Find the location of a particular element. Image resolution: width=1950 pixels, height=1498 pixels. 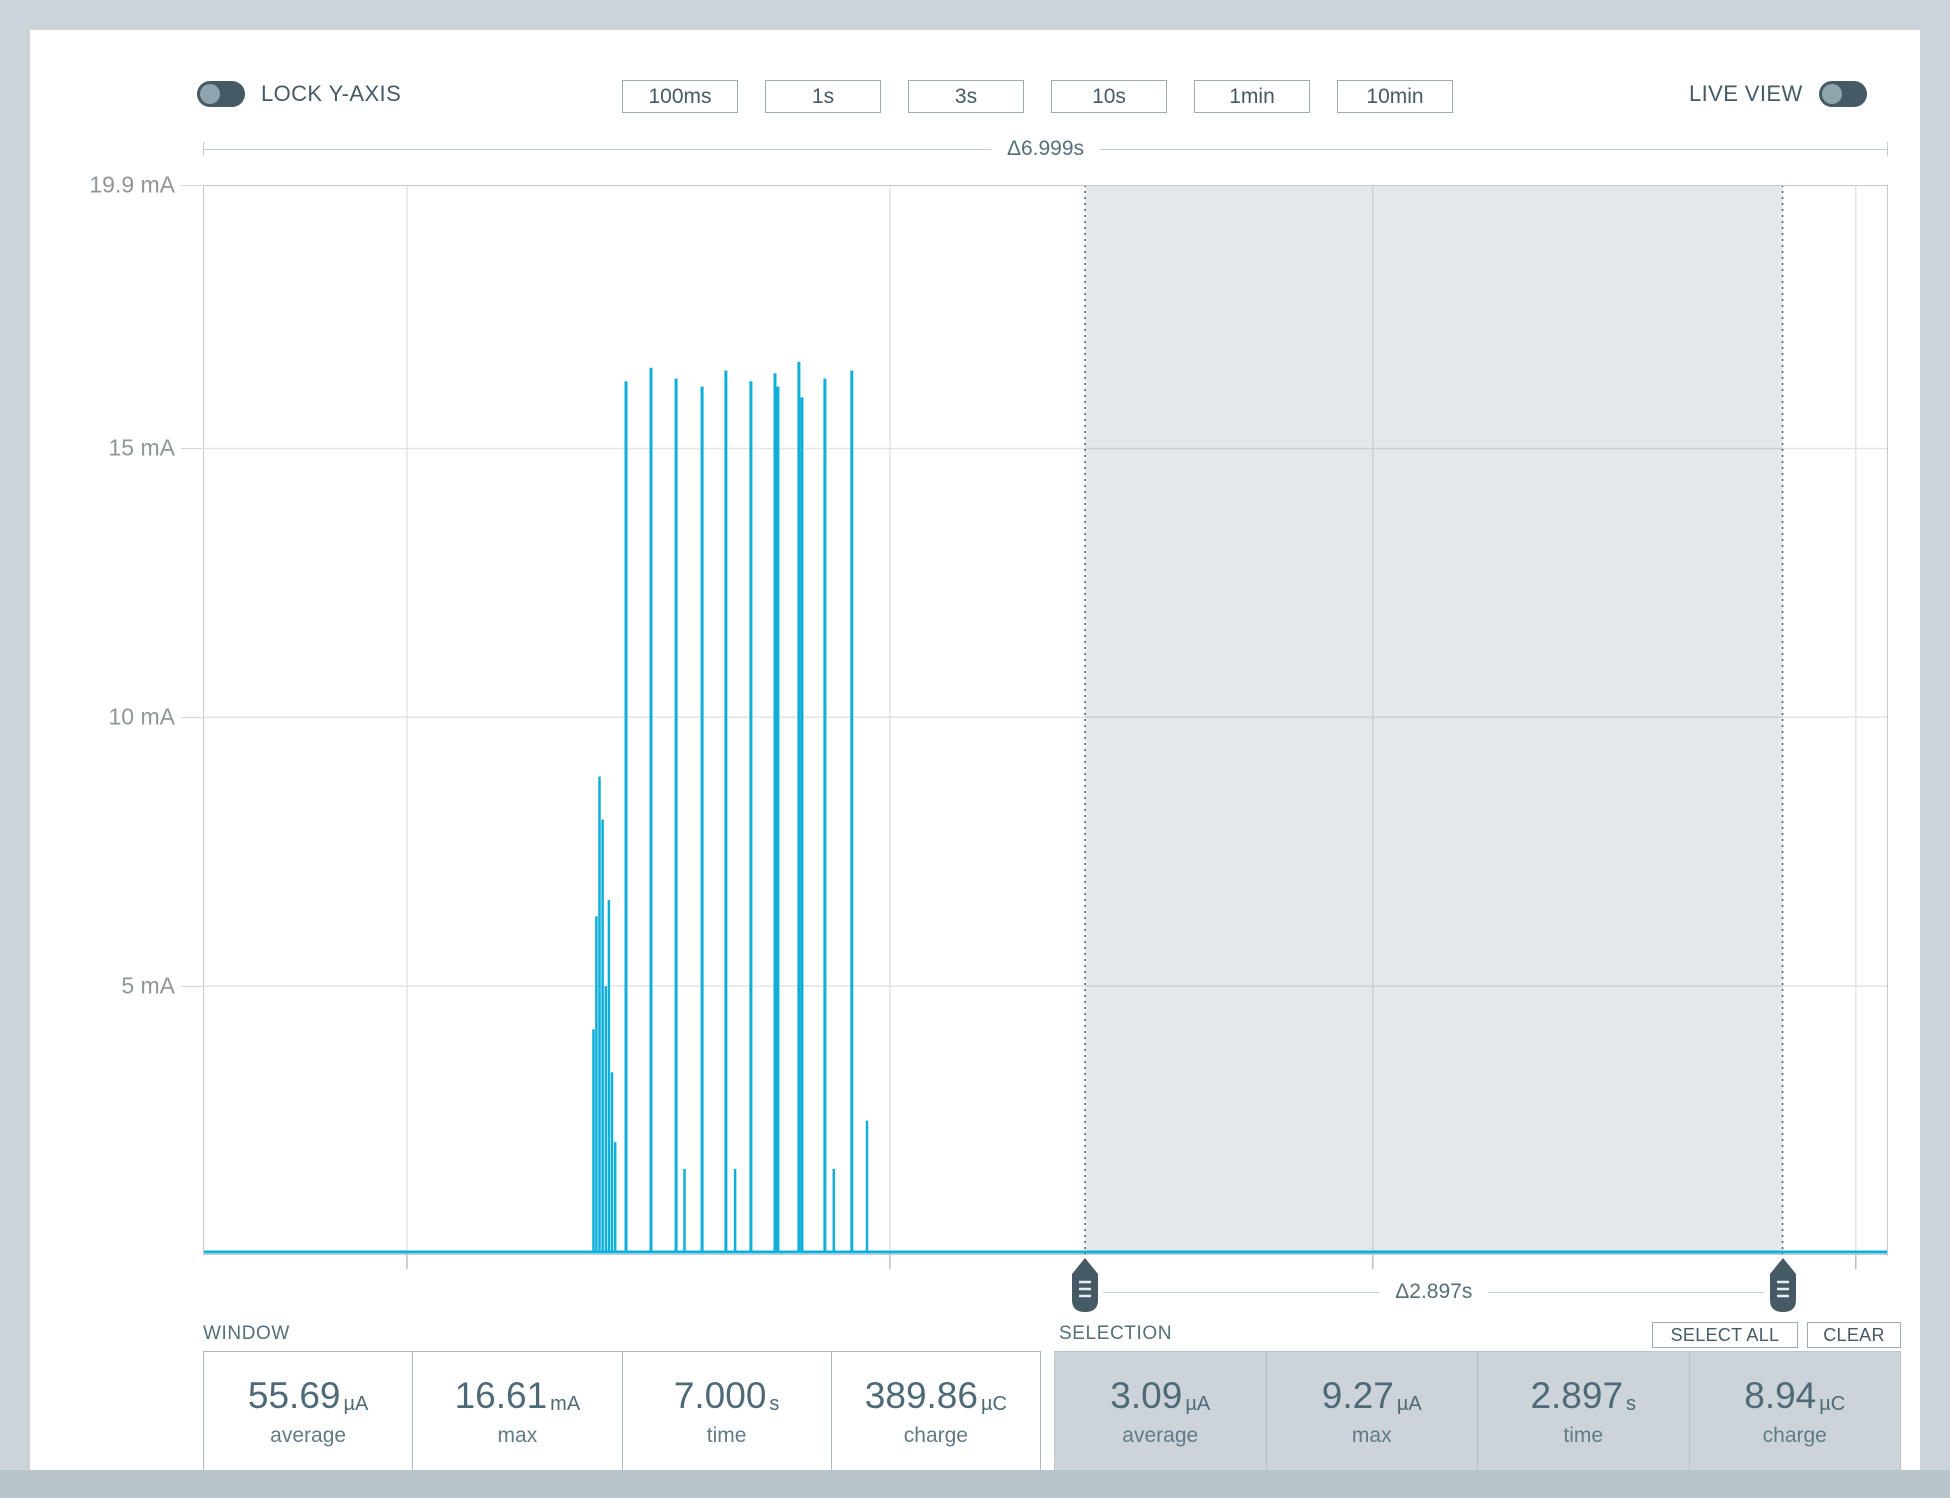

live-view-toggle: LIVE VIEW is located at coordinates (1778, 94).